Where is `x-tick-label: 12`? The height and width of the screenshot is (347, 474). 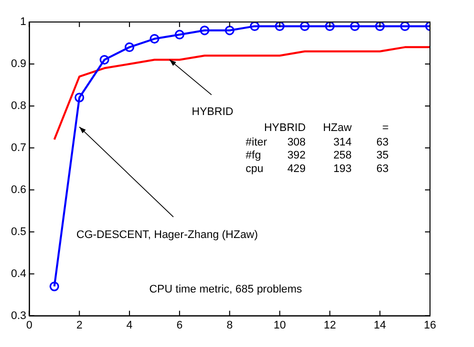
x-tick-label: 12 is located at coordinates (330, 325).